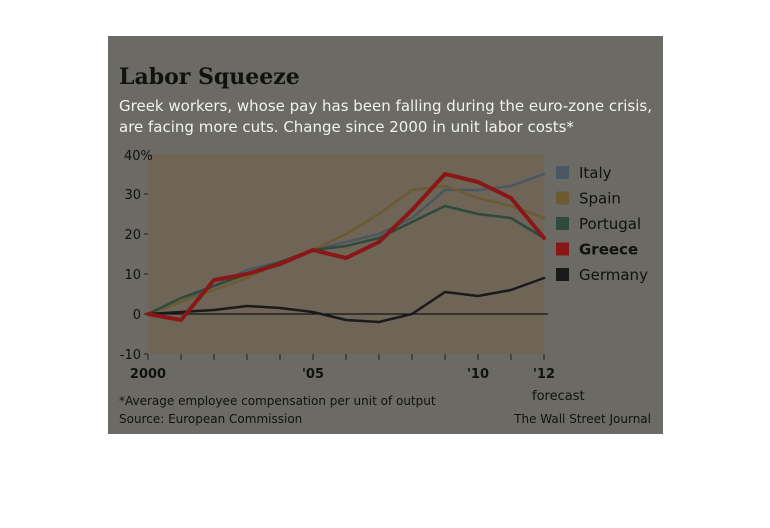 The width and height of the screenshot is (770, 528). Describe the element at coordinates (148, 374) in the screenshot. I see `x-tick-label: 2000` at that location.